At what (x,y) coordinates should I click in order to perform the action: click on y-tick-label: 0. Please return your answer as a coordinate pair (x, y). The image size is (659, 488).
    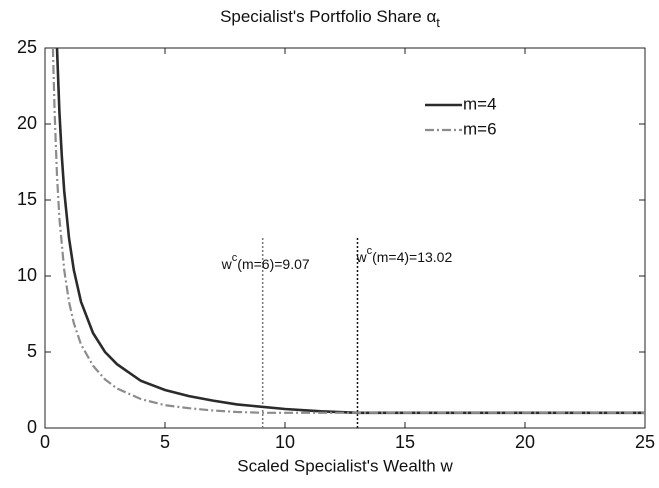
    Looking at the image, I should click on (32, 427).